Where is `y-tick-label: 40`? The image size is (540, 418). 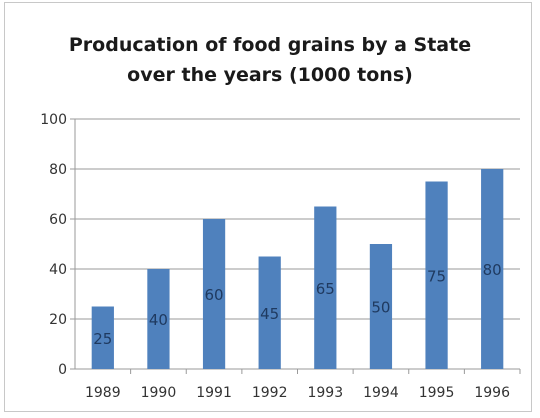 y-tick-label: 40 is located at coordinates (58, 270).